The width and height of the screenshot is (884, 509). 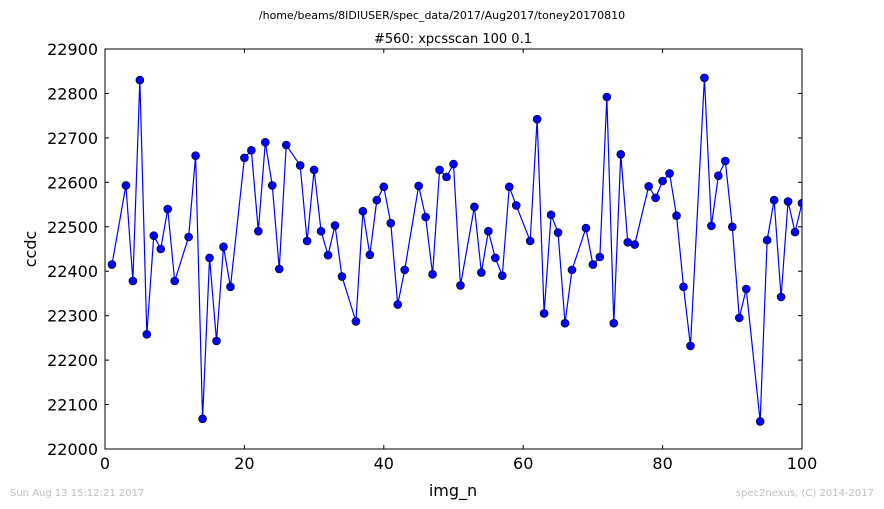 What do you see at coordinates (72, 449) in the screenshot?
I see `y-tick-label: 22000` at bounding box center [72, 449].